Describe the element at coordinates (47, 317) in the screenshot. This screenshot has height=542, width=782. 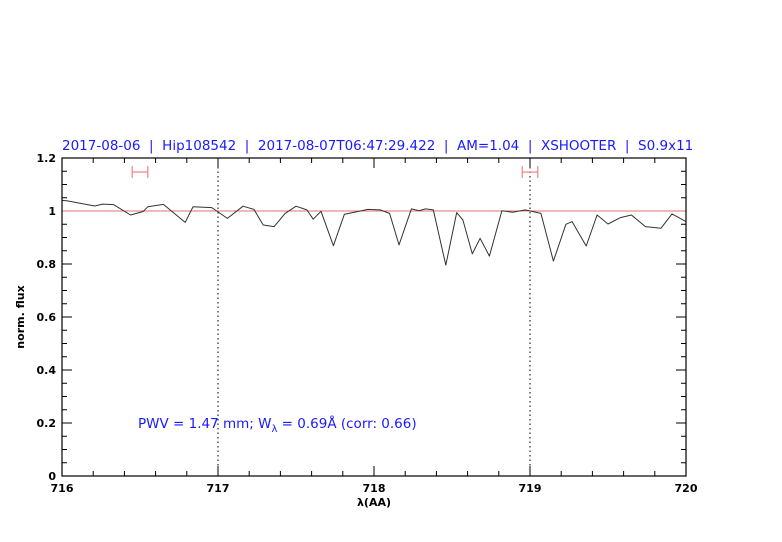
I see `y-tick-label: 0.6` at that location.